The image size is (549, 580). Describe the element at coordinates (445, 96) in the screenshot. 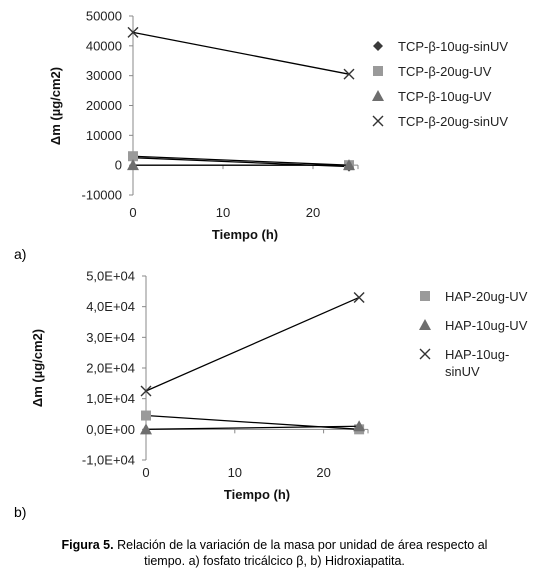

I see `legend-label: TCP-β-10ug-UV` at that location.